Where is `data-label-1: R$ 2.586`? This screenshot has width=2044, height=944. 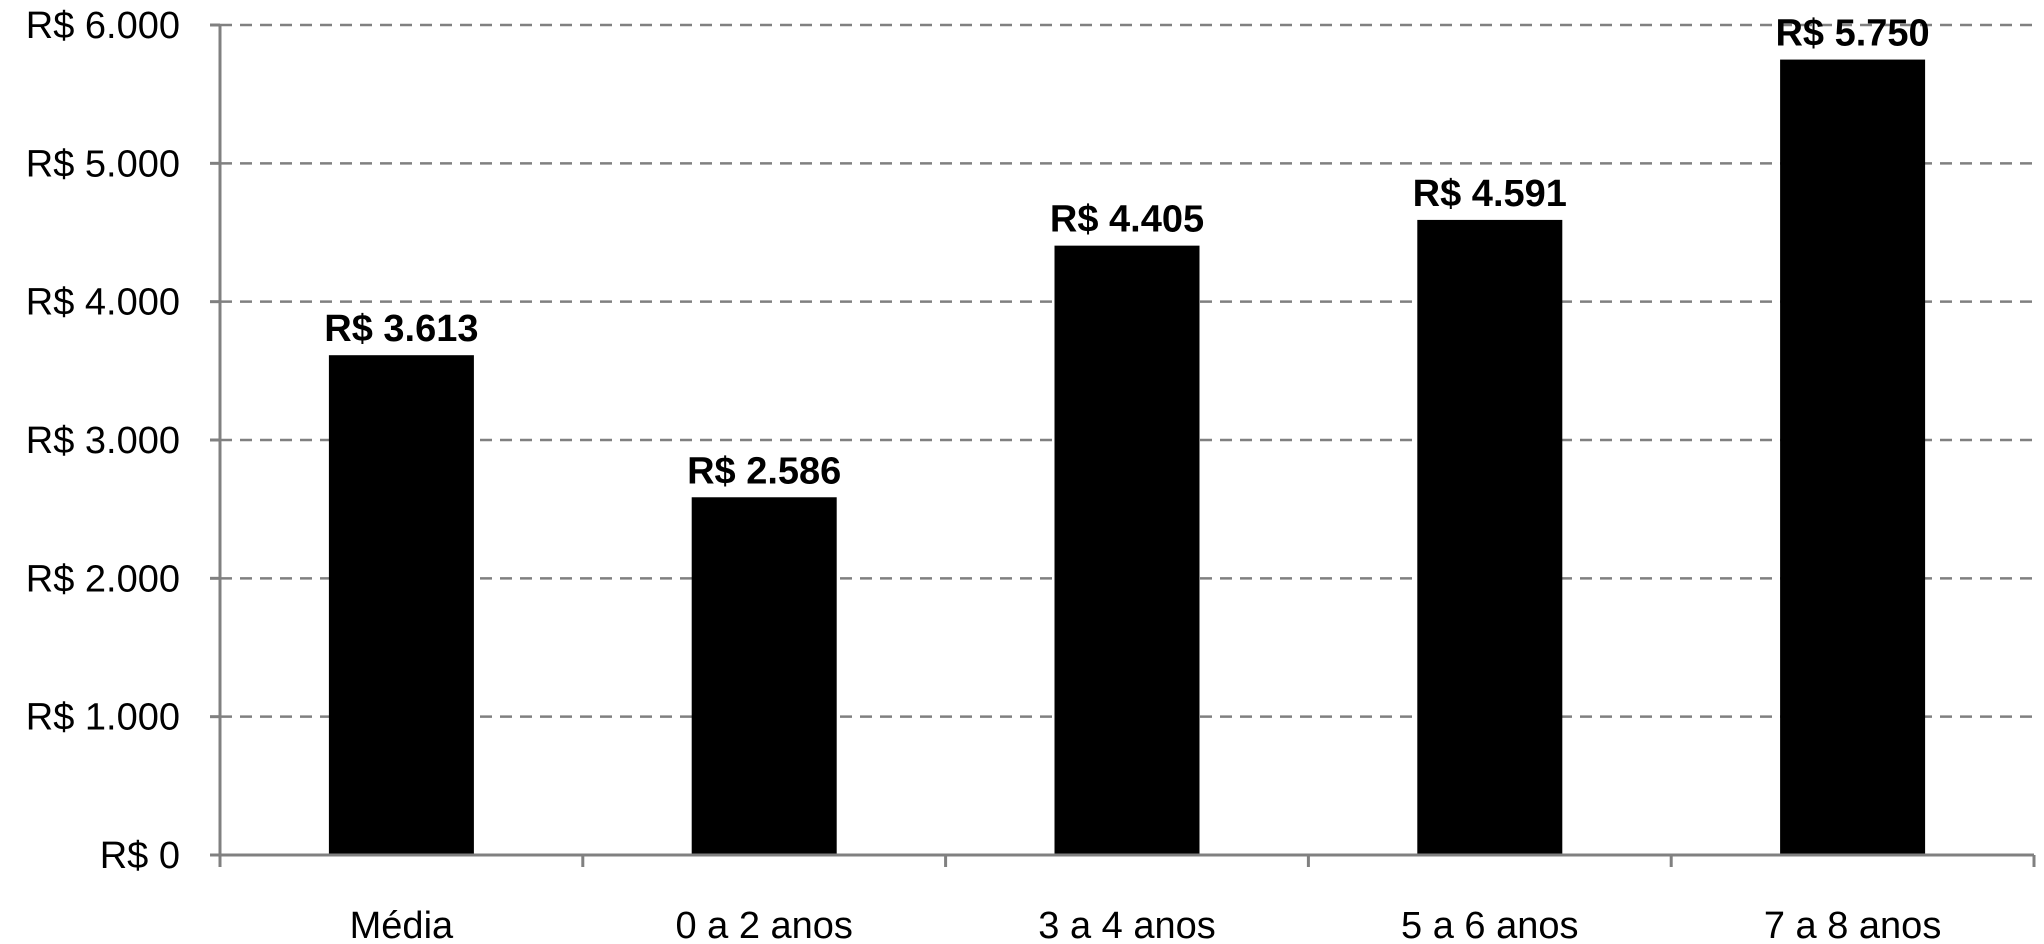 data-label-1: R$ 2.586 is located at coordinates (764, 471).